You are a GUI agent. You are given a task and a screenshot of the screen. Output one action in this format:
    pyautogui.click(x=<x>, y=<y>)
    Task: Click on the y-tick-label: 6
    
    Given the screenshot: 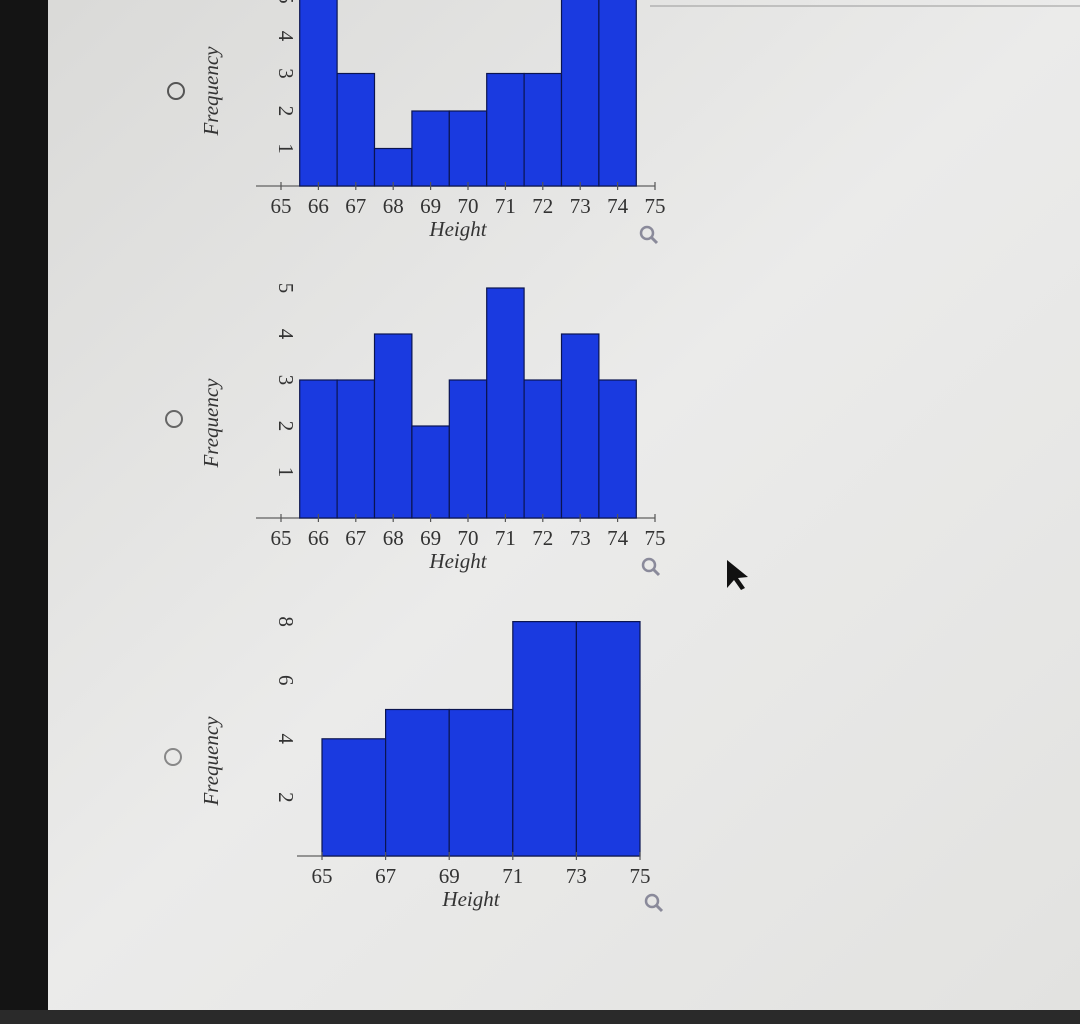 What is the action you would take?
    pyautogui.click(x=286, y=680)
    